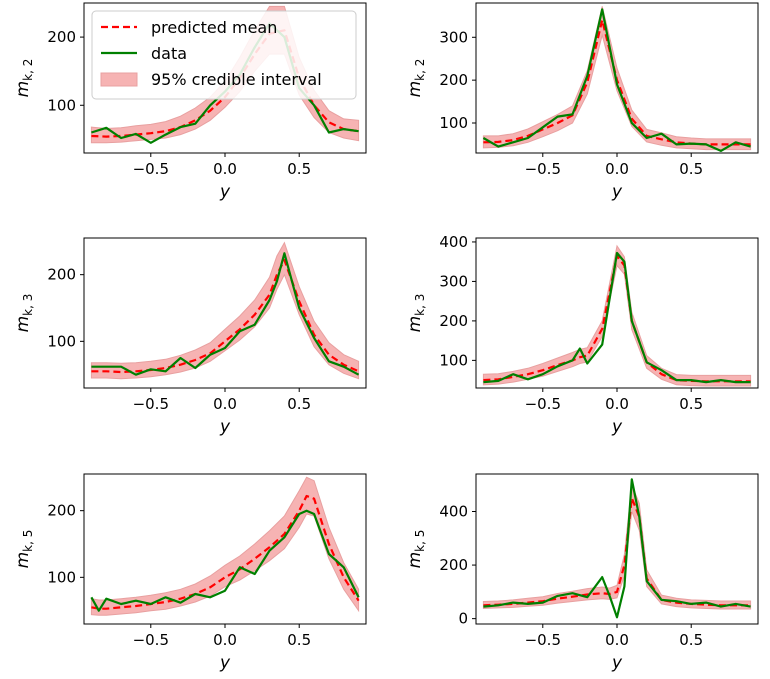 Image resolution: width=770 pixels, height=679 pixels. I want to click on legend: predicted mean data 95% credible interval, so click(224, 55).